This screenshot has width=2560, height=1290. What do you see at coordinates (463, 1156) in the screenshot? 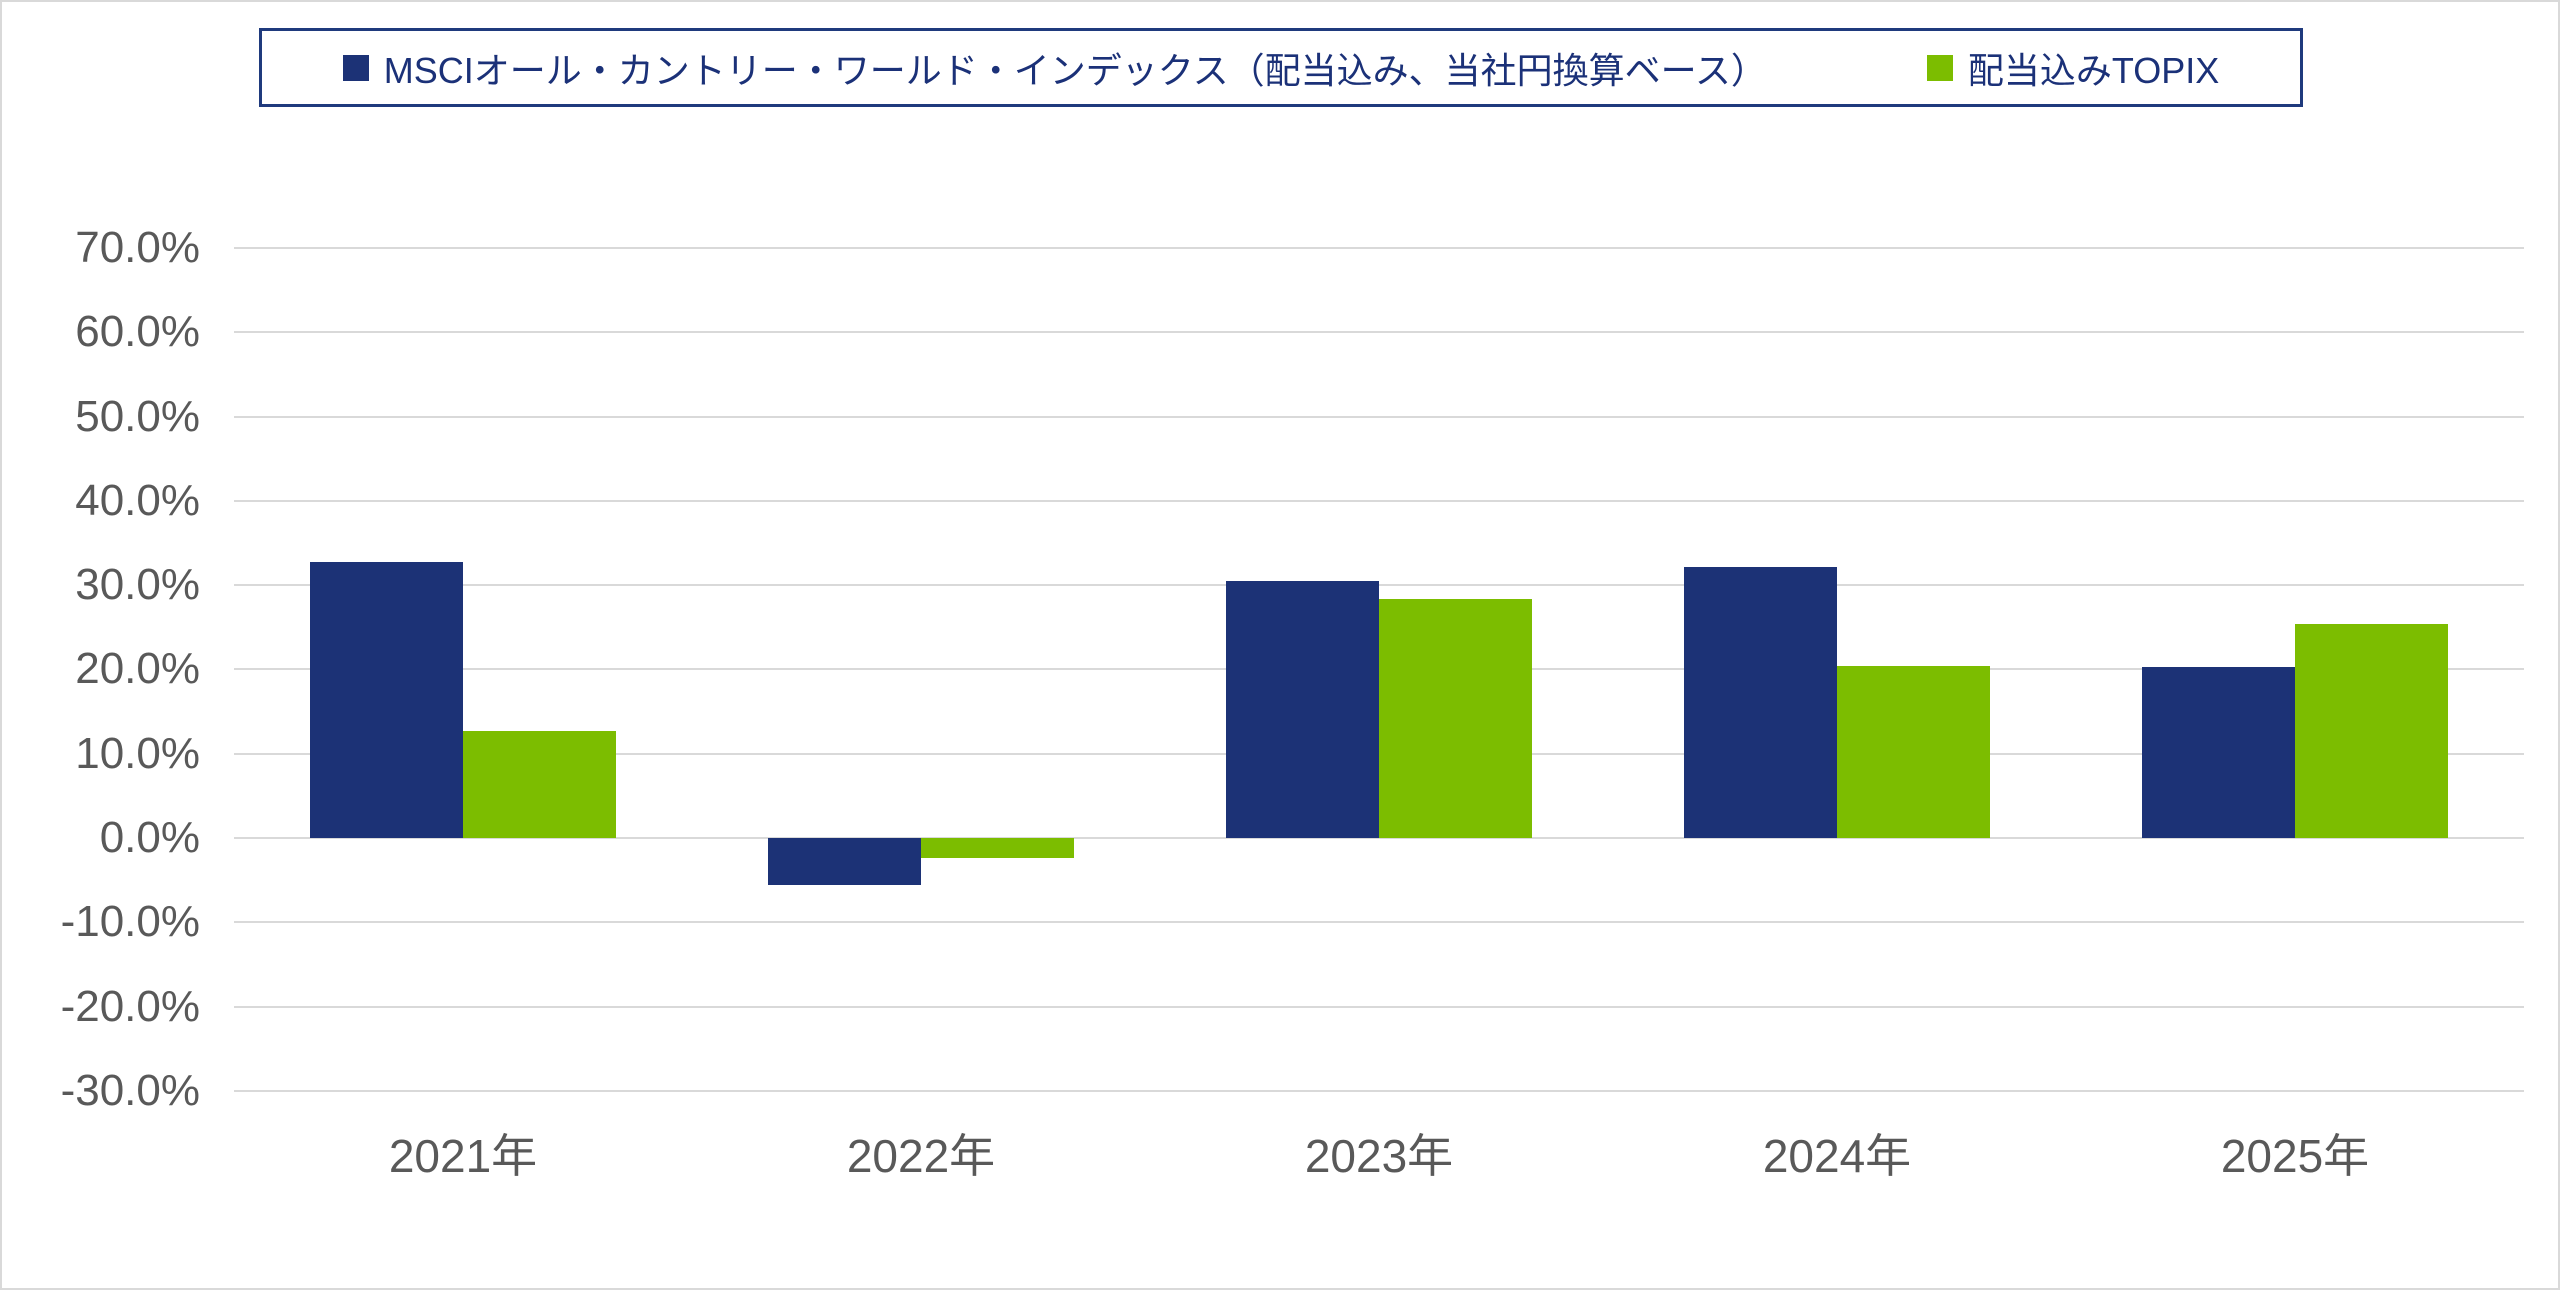
I see `x-axis-category-label: 2021年` at bounding box center [463, 1156].